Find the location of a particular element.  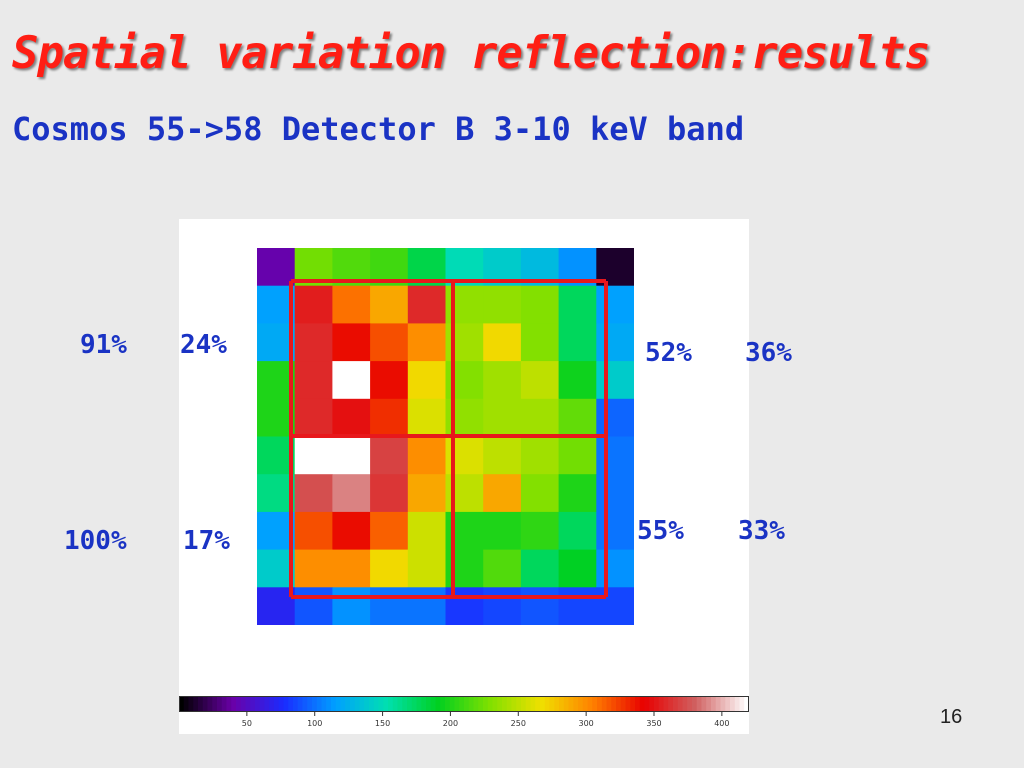

heatmap-cell-r5-c2 is located at coordinates (351, 455).